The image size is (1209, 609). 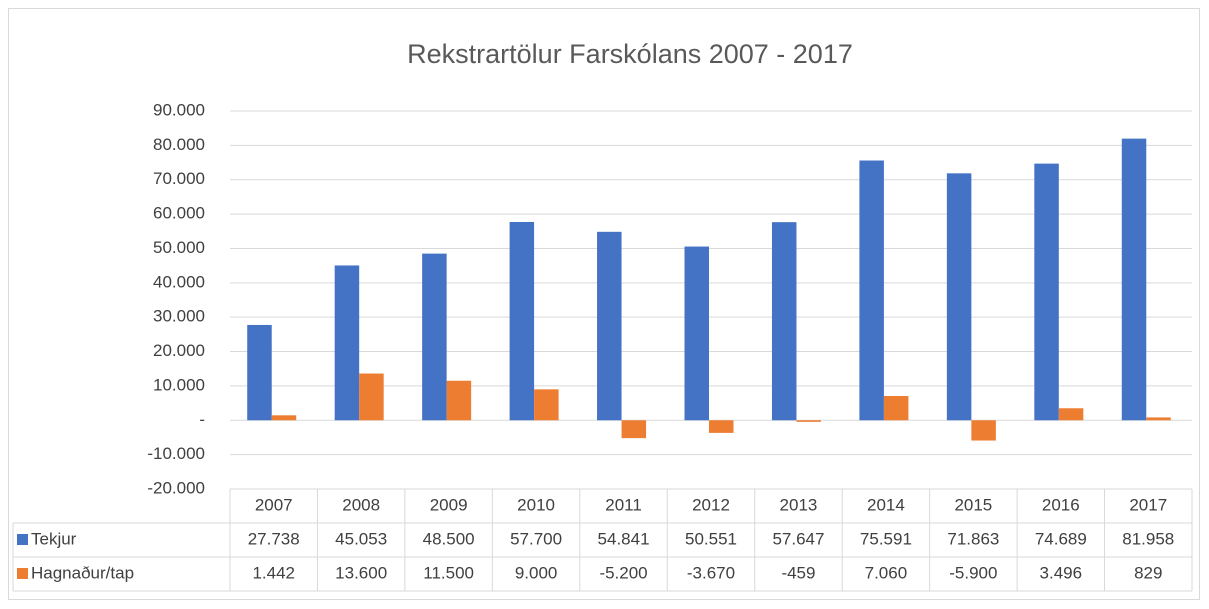 I want to click on x-tick-label: 2007, so click(x=274, y=504).